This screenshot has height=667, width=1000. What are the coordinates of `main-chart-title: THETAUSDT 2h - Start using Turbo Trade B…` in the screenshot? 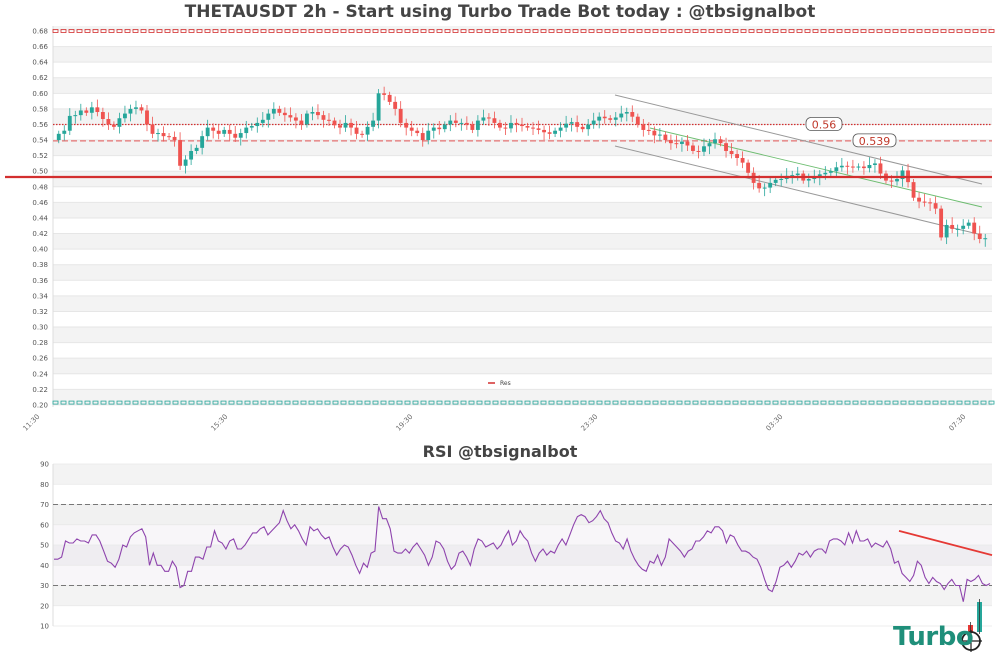 It's located at (500, 12).